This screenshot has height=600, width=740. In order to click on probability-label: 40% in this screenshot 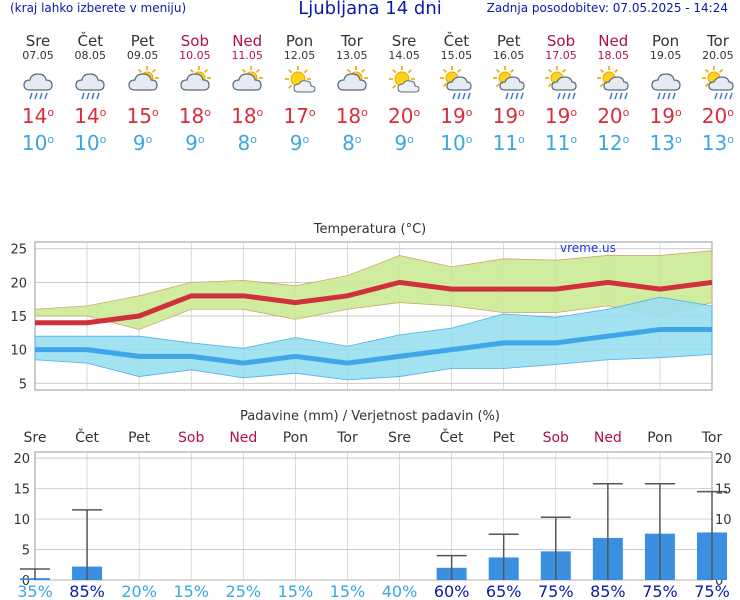, I will do `click(400, 591)`.